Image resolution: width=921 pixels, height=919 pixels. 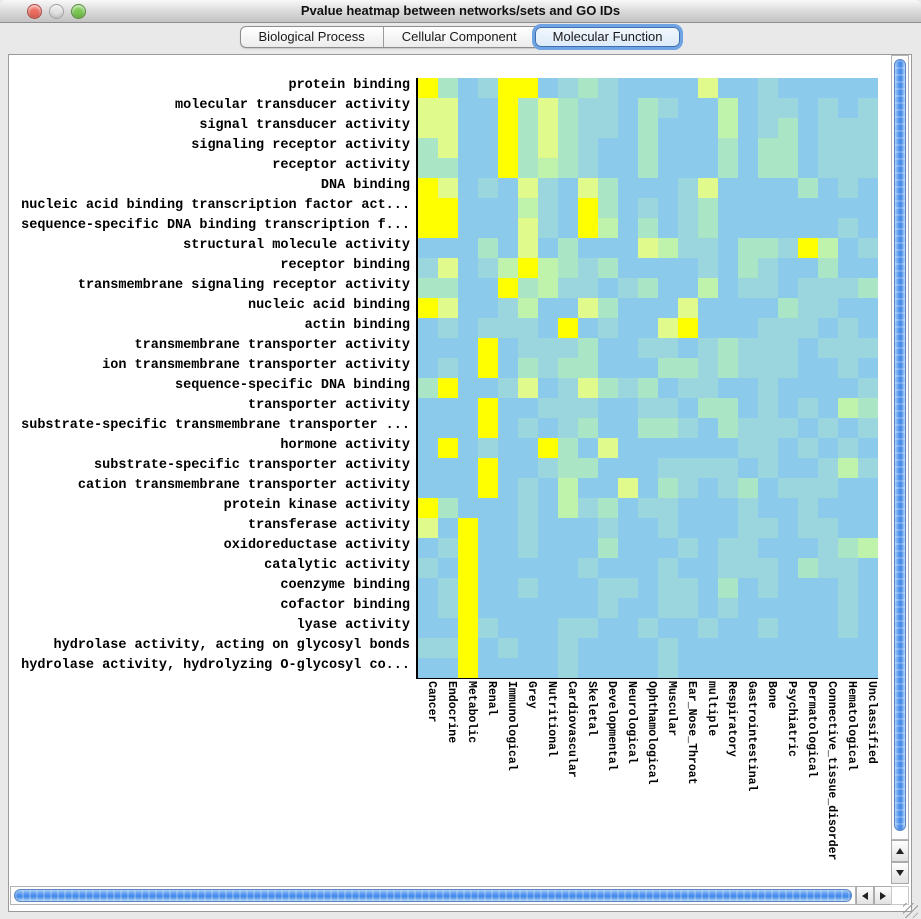 I want to click on window-resize-grip, so click(x=910, y=910).